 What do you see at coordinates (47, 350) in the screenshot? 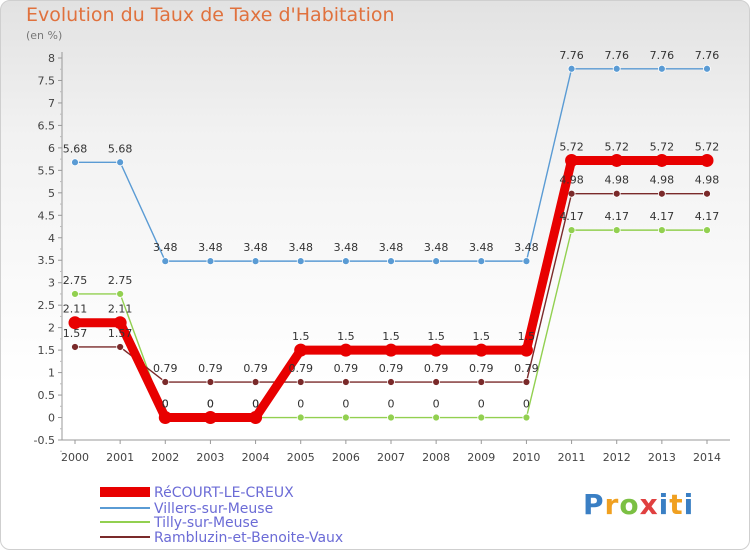
I see `y-tick-label: 1.5` at bounding box center [47, 350].